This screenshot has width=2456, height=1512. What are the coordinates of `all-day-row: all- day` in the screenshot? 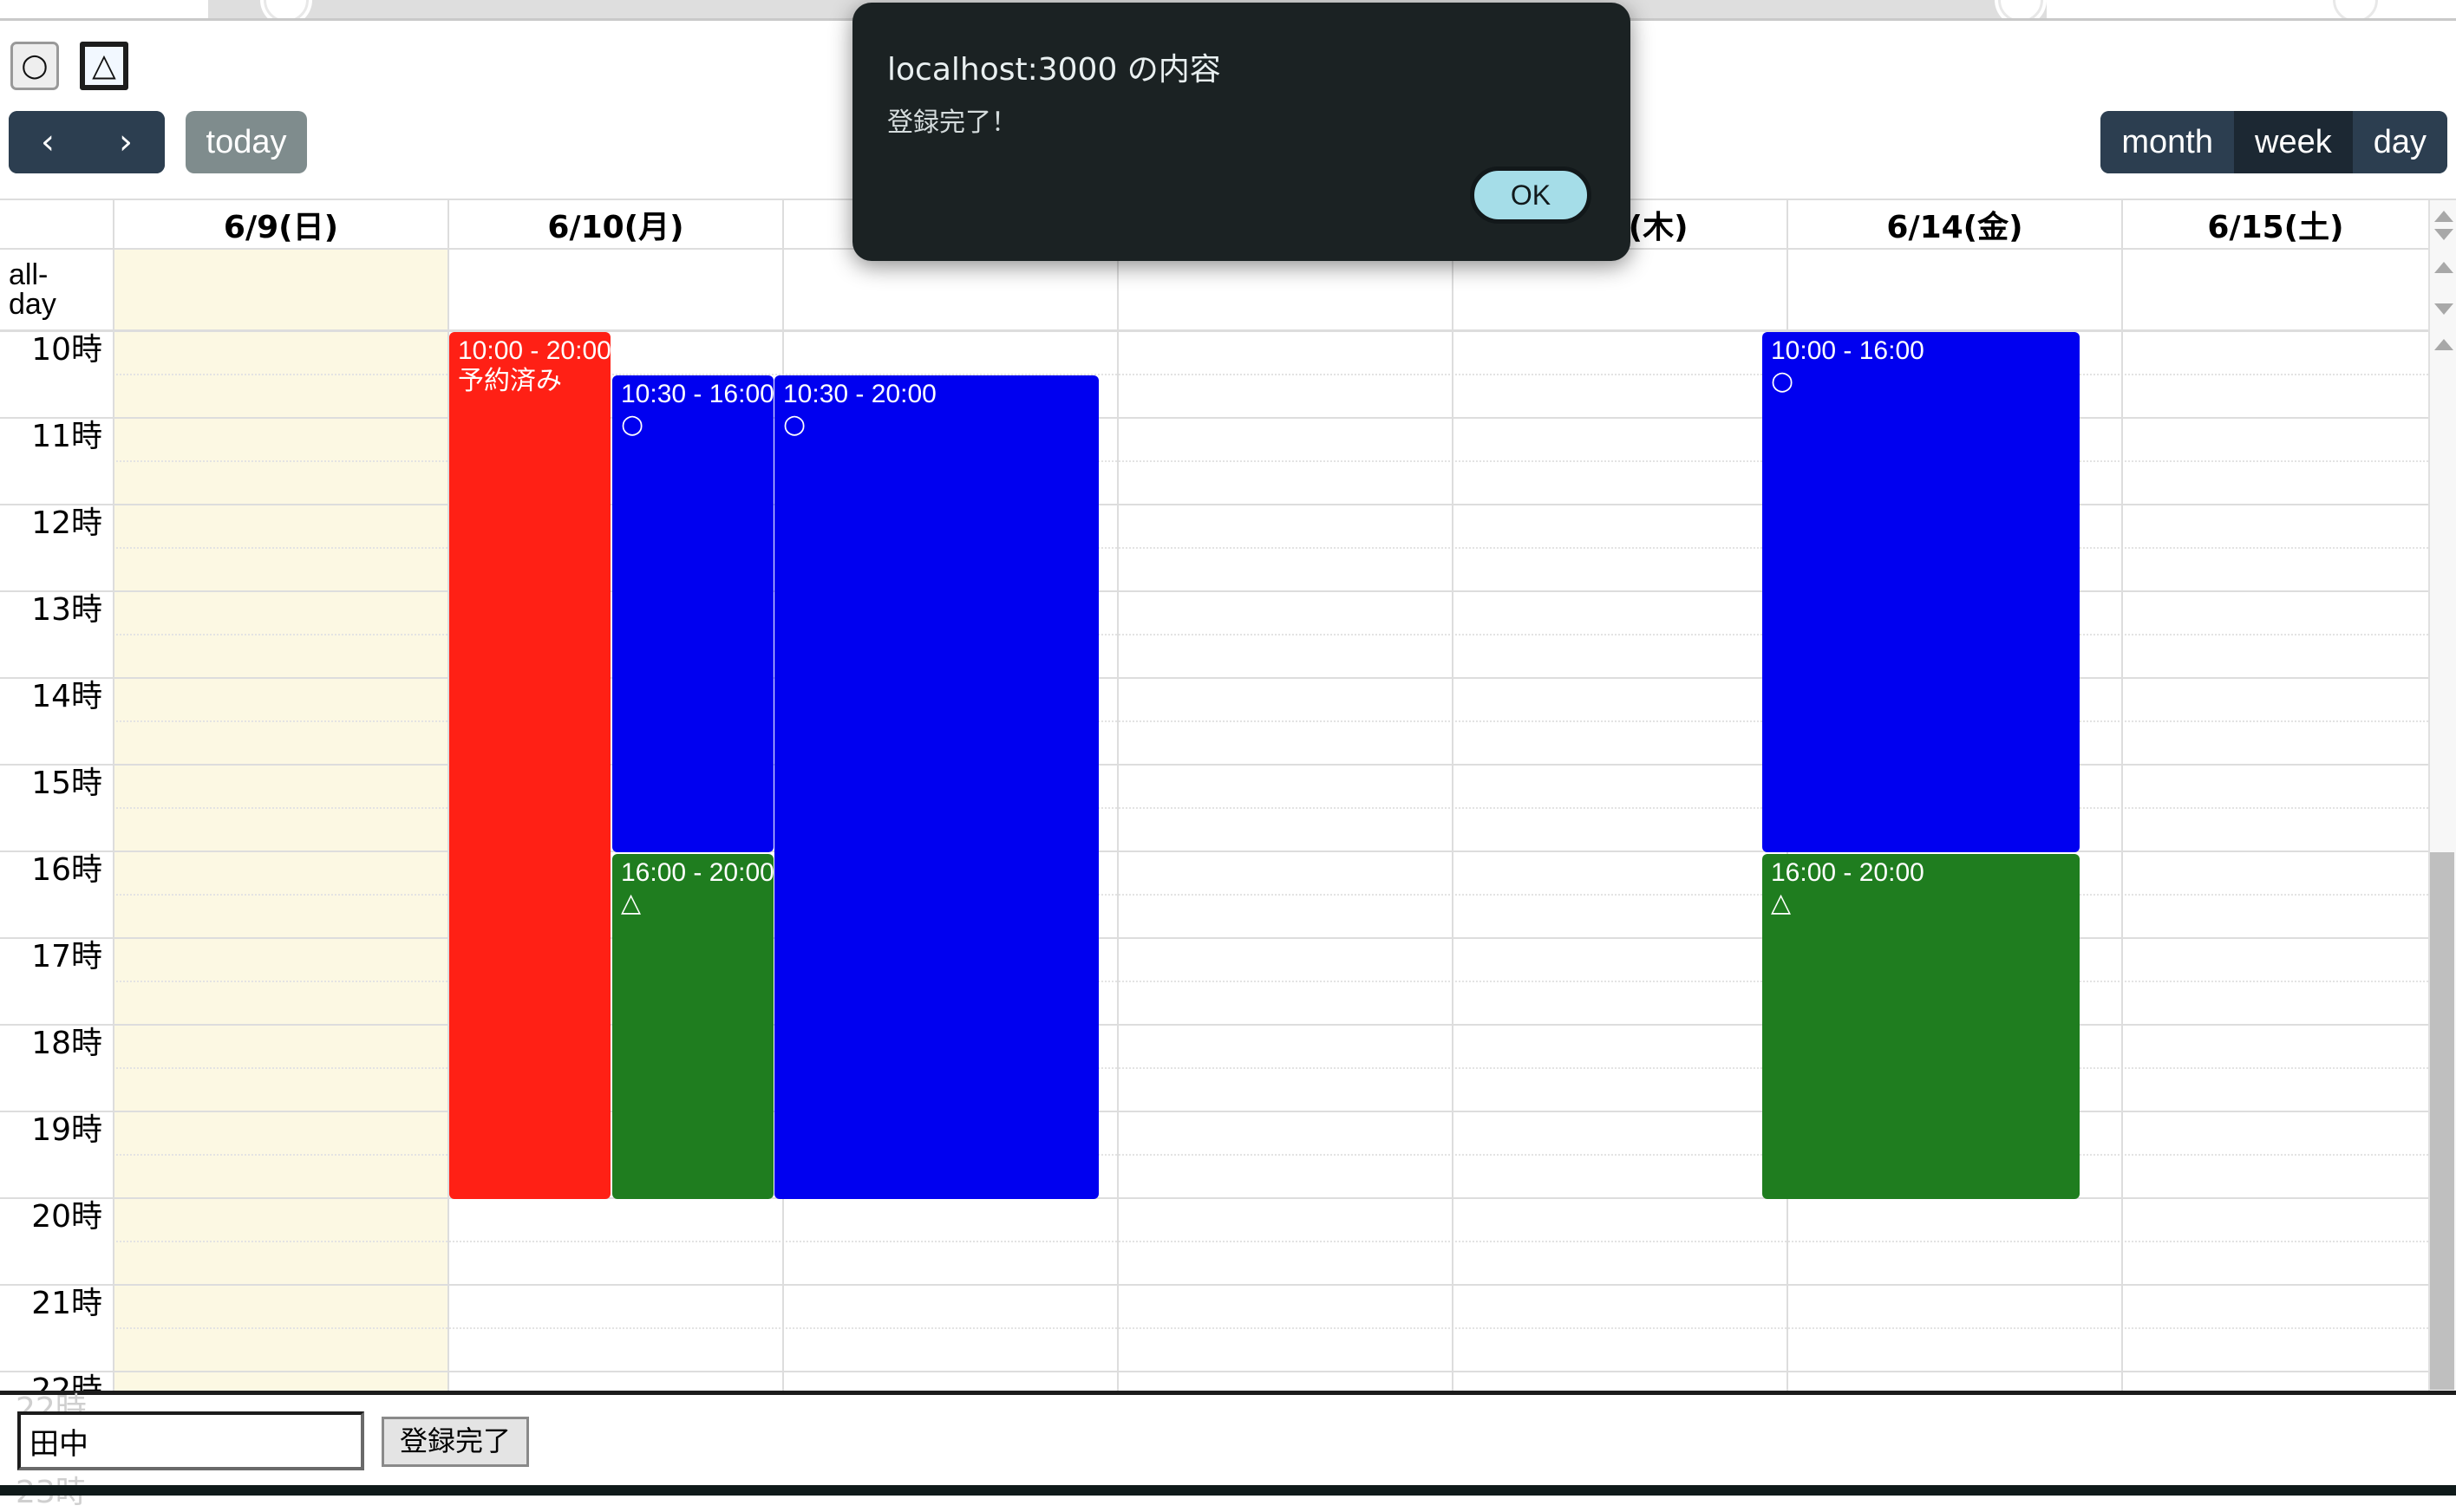 It's located at (1228, 291).